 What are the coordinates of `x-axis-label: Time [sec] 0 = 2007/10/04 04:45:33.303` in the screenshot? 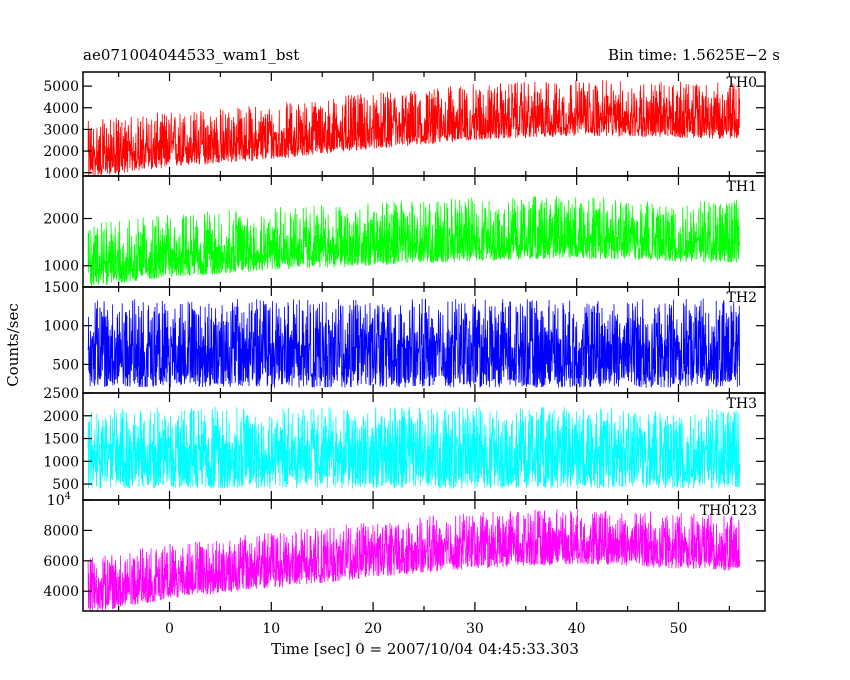 It's located at (425, 649).